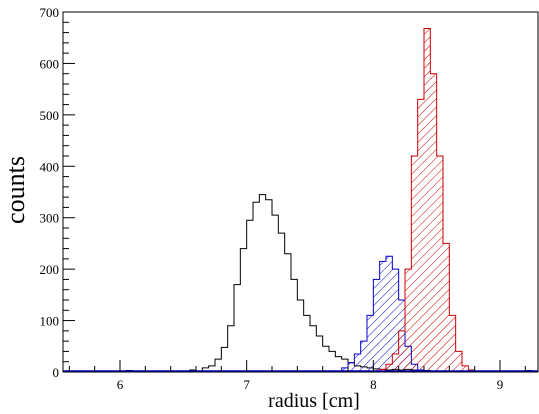 This screenshot has width=539, height=414. I want to click on y-tick-label: 200, so click(50, 269).